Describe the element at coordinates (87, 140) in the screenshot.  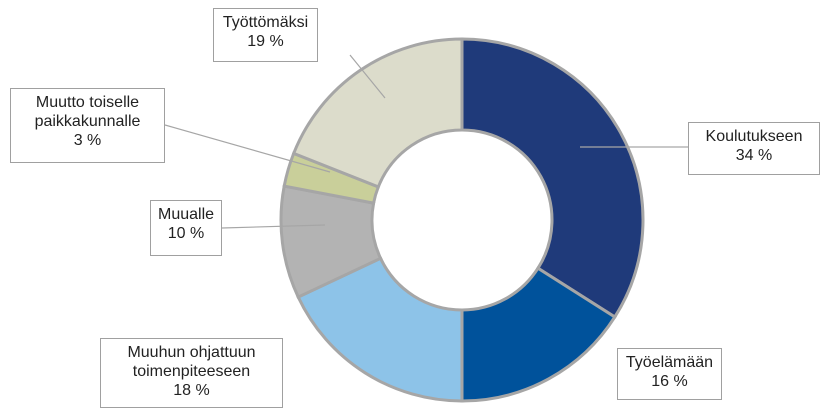
I see `value-label: 3 %` at that location.